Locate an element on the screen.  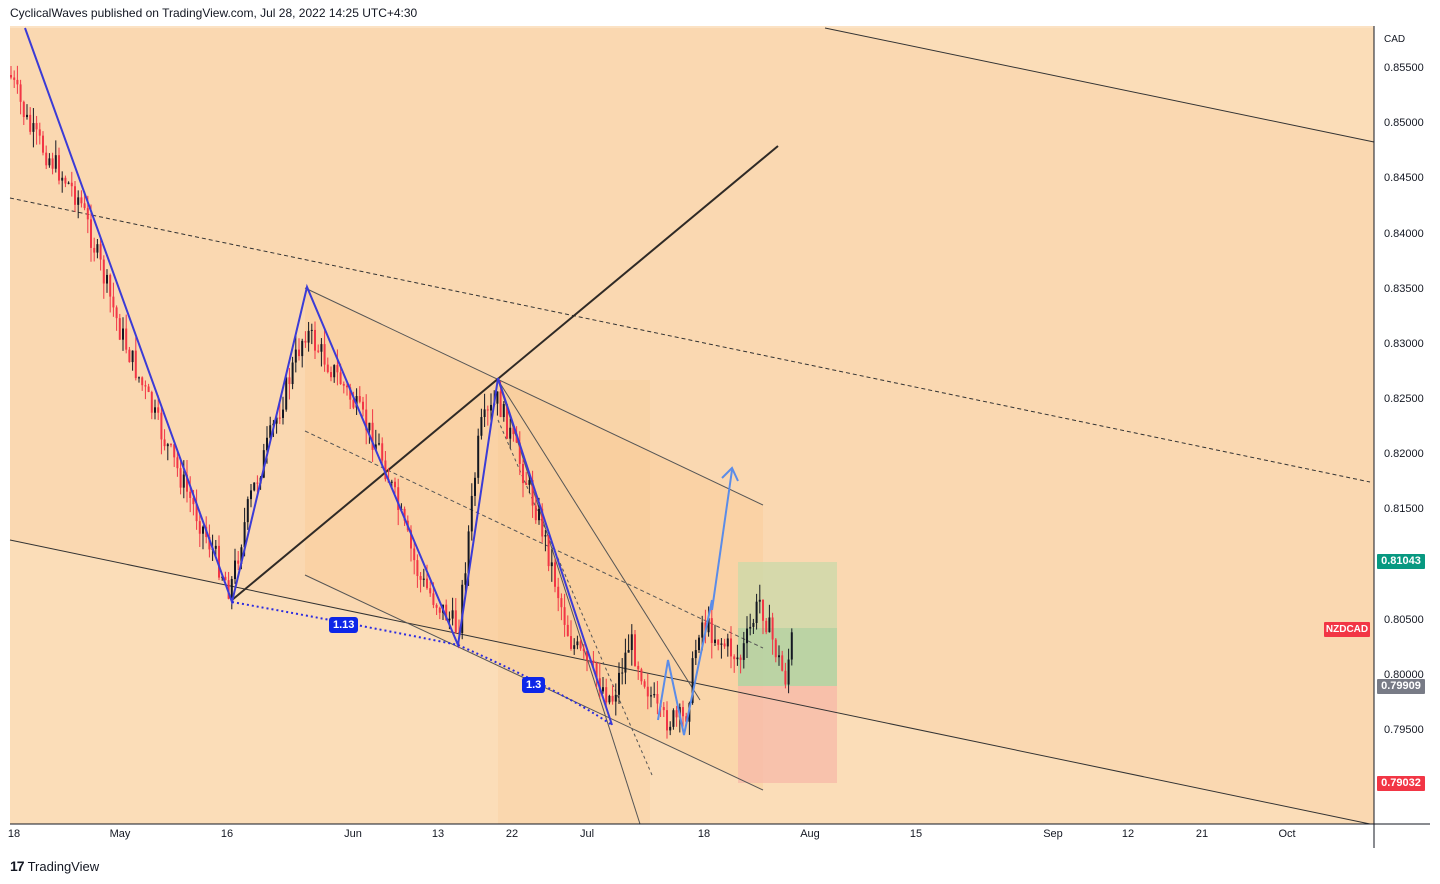
price-tick-label: 0.85000 is located at coordinates (1404, 123).